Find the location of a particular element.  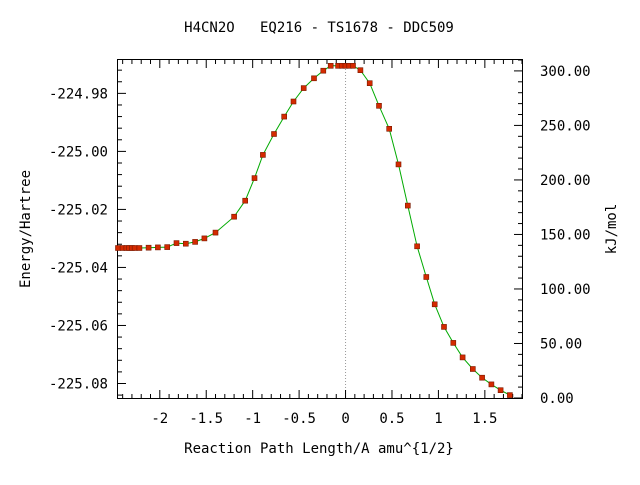

y2-tick-label: 100.00 is located at coordinates (565, 290).